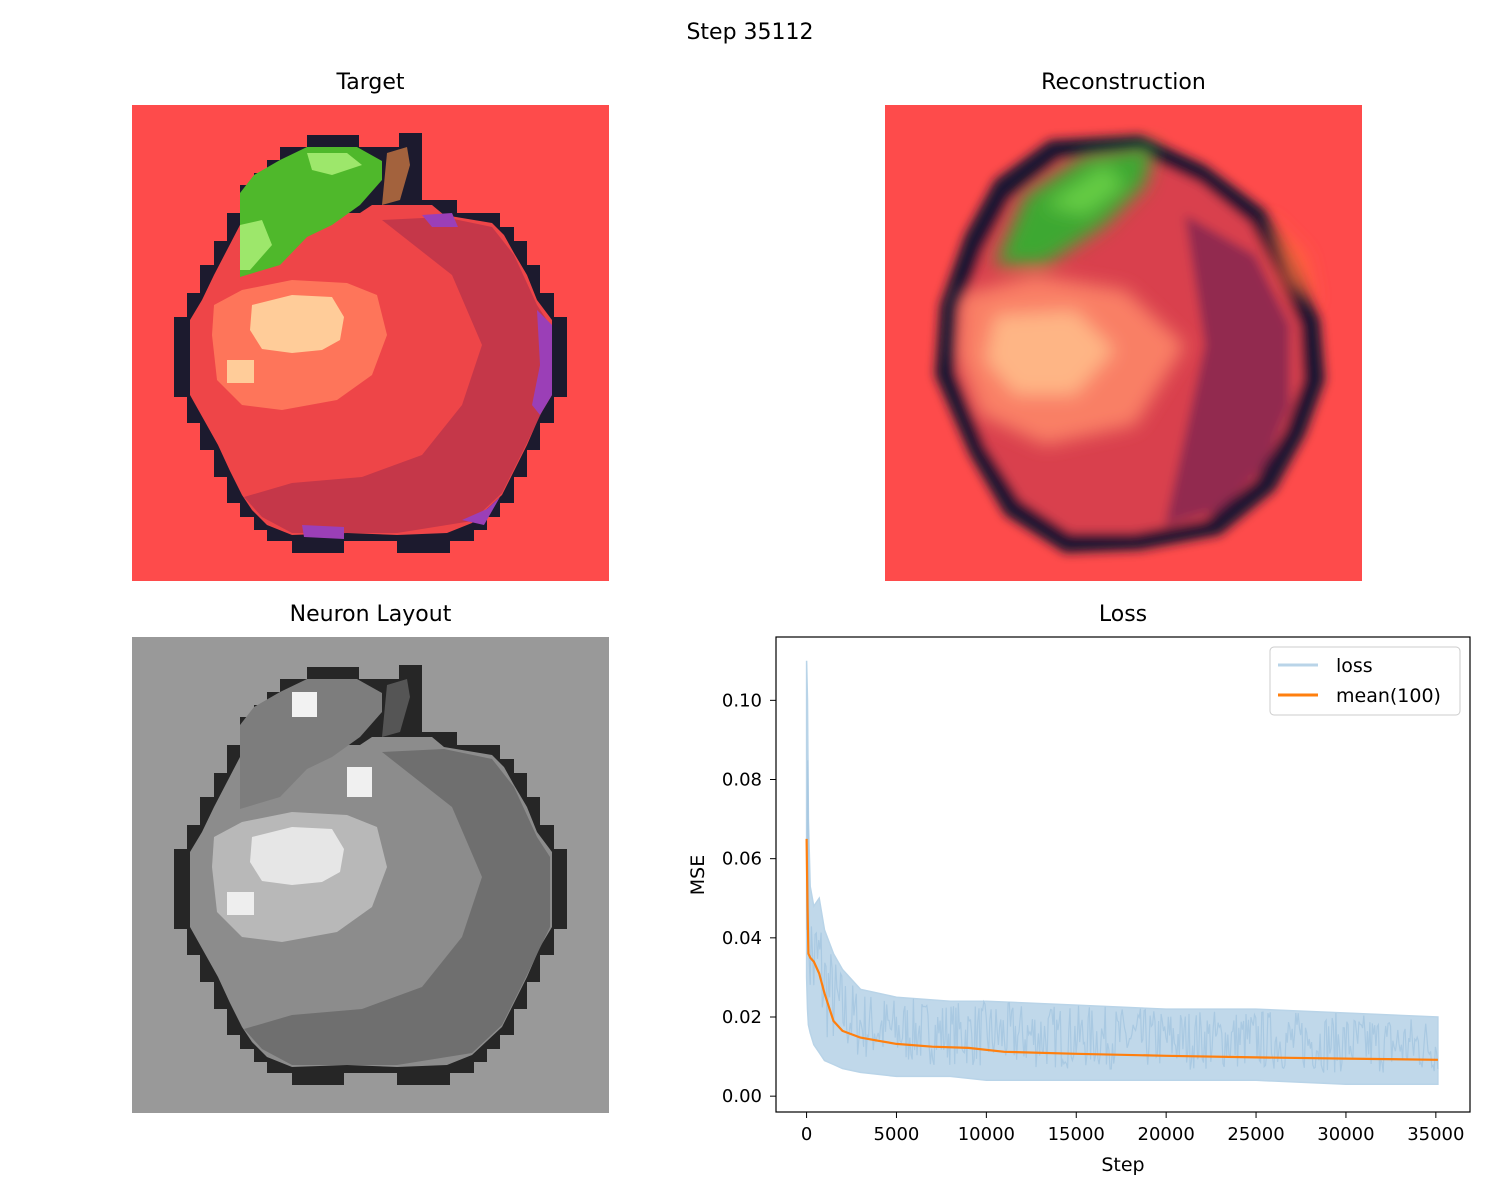 The image size is (1500, 1200). I want to click on legend-loss-label: loss, so click(1354, 666).